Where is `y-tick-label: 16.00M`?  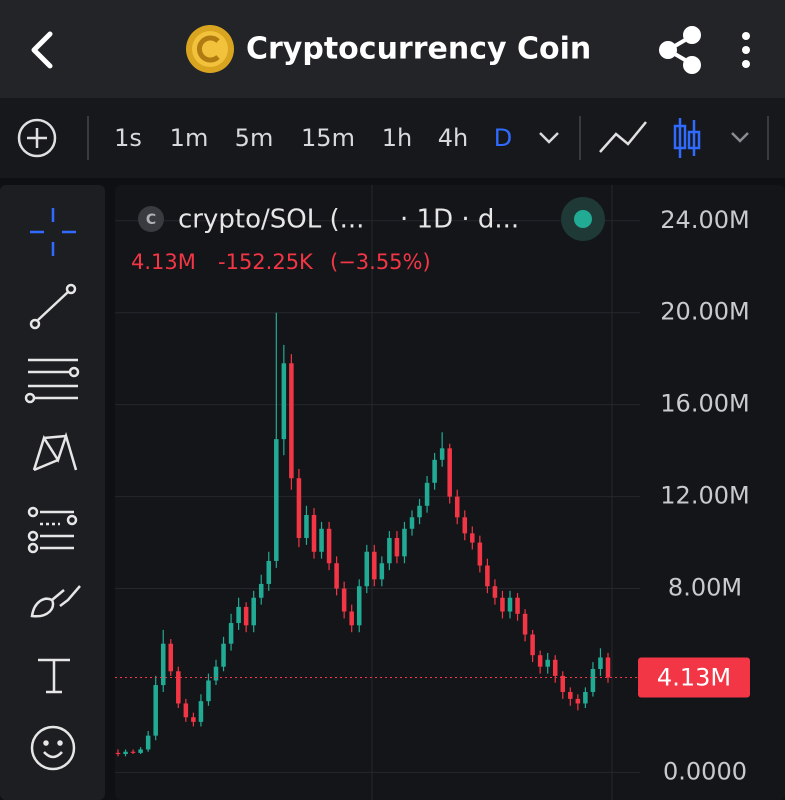 y-tick-label: 16.00M is located at coordinates (704, 404).